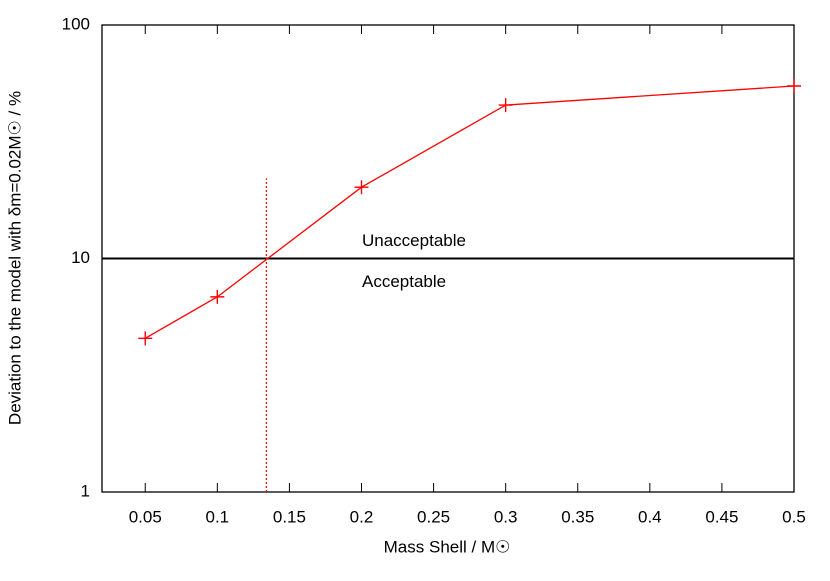 Image resolution: width=830 pixels, height=581 pixels. I want to click on x-tick-label: 0.4, so click(650, 516).